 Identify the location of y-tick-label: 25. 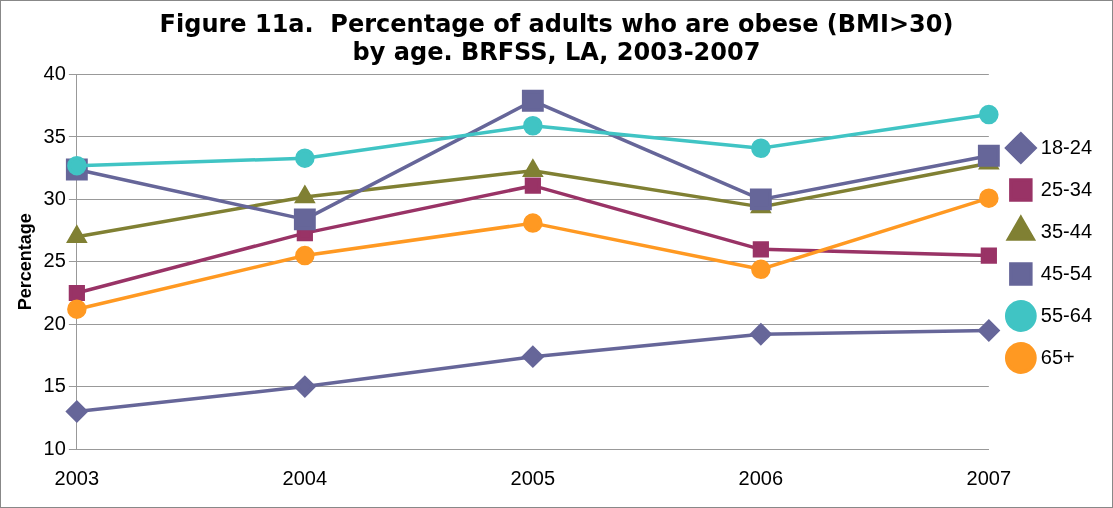
(54, 260).